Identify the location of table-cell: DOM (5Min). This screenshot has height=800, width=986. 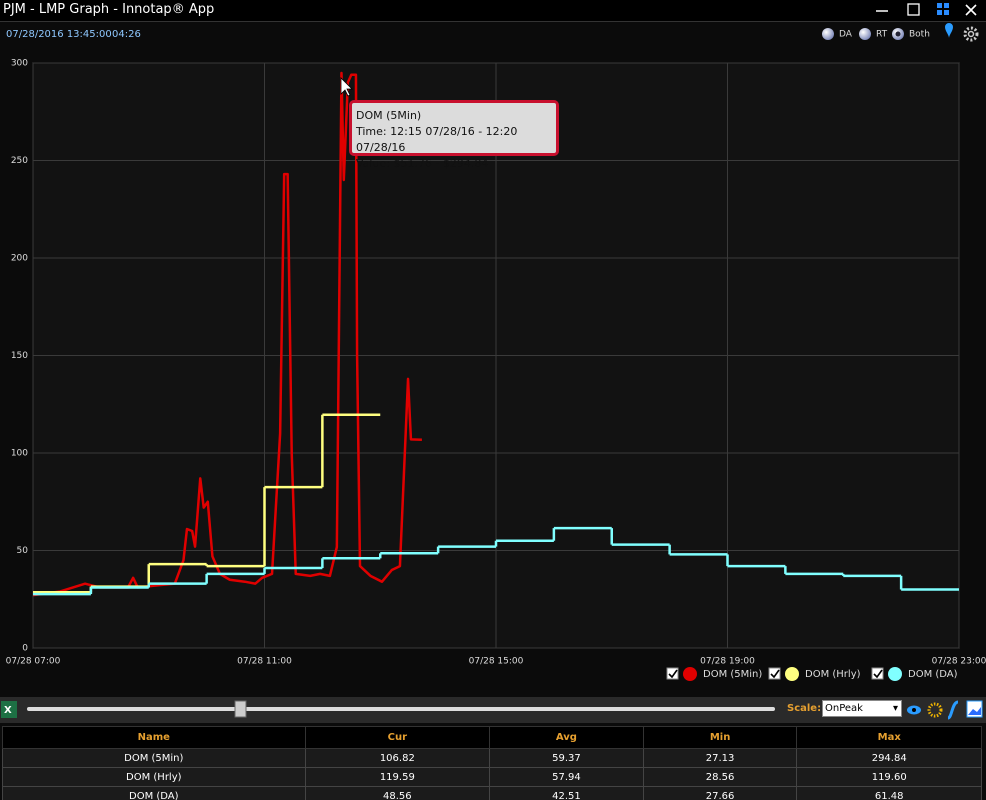
(154, 758).